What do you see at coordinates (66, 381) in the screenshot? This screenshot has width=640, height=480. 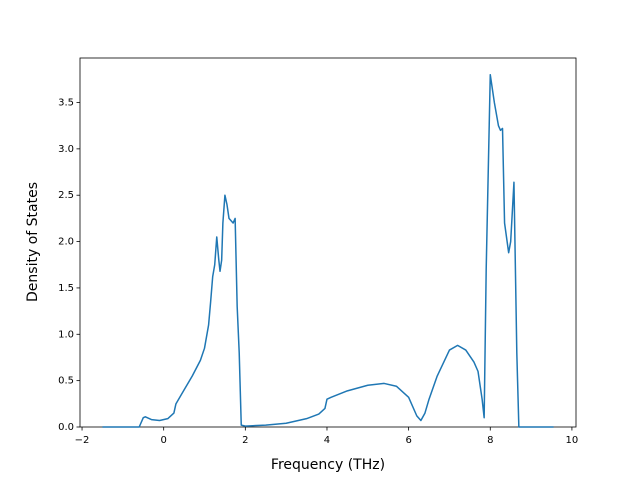 I see `y-tick-label: 0.5` at bounding box center [66, 381].